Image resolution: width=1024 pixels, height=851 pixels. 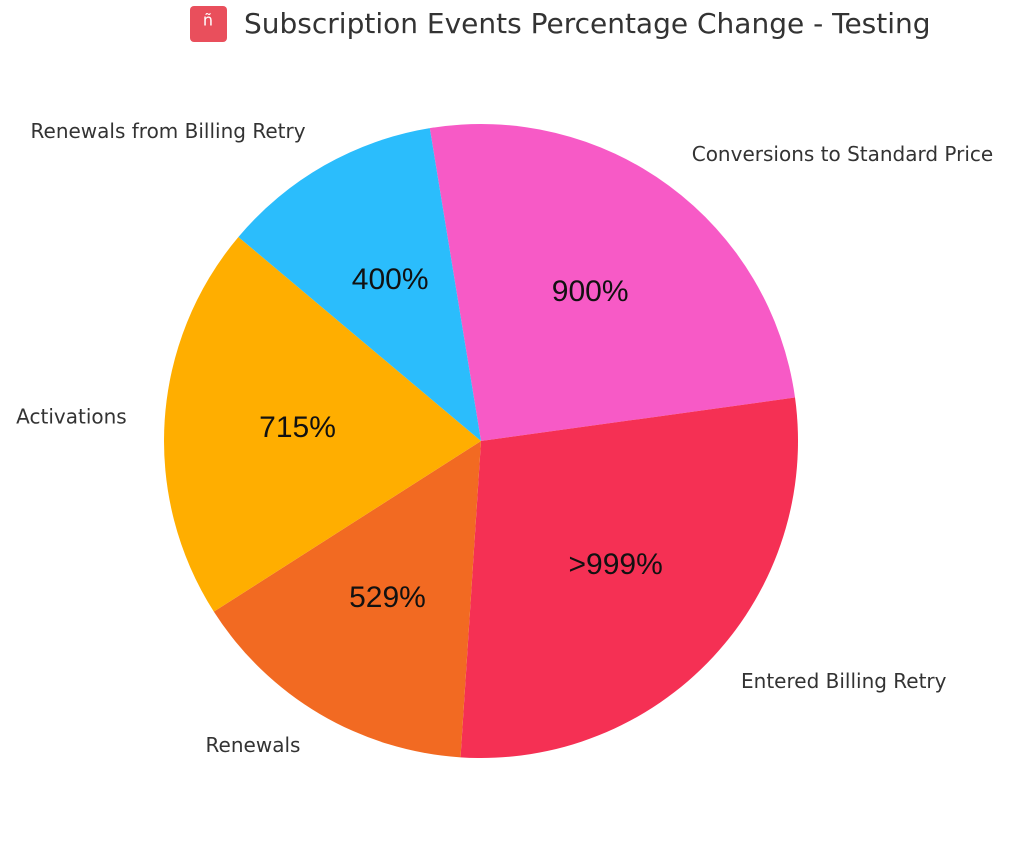 I want to click on value-label: 400%, so click(x=390, y=279).